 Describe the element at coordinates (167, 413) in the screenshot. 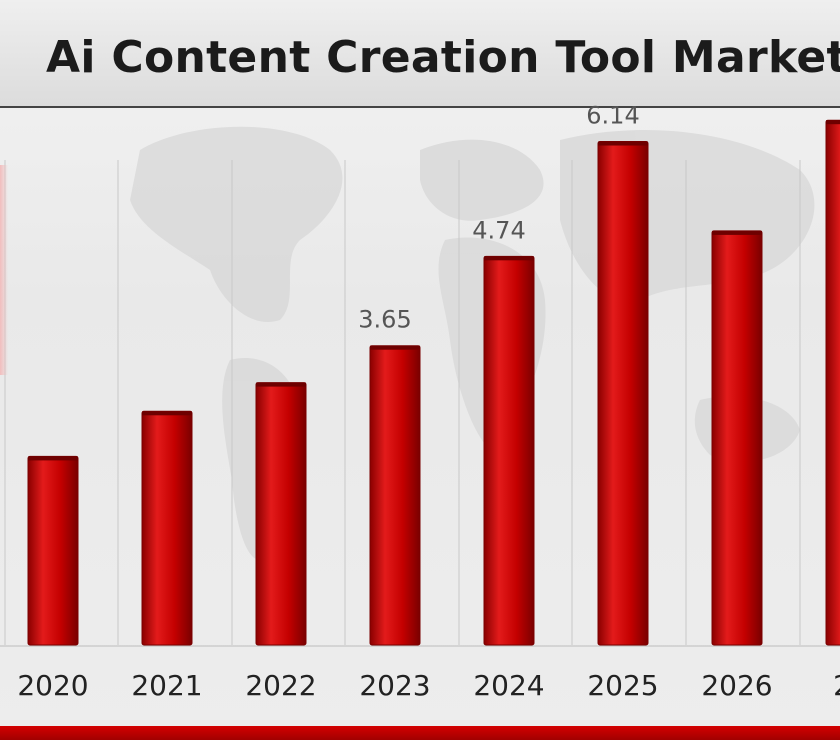

I see `bar-cap-2021` at that location.